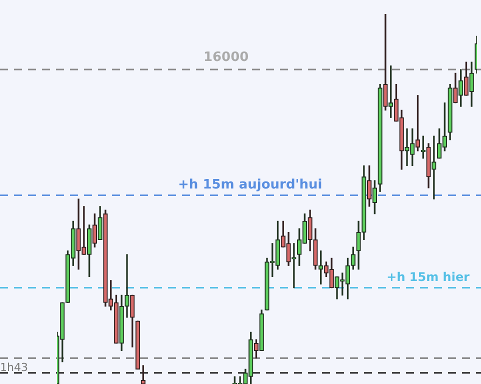  Describe the element at coordinates (250, 185) in the screenshot. I see `ref-line-label: +h 15m aujourd'hui` at that location.